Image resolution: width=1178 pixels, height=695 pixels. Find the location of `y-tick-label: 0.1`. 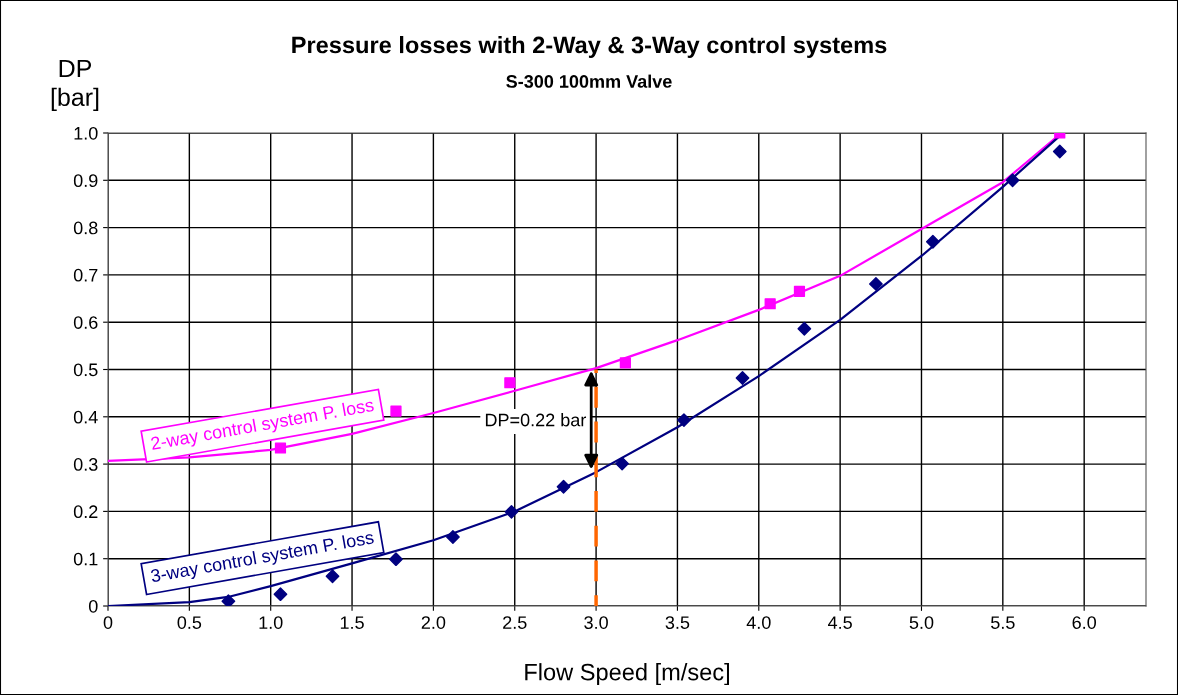

y-tick-label: 0.1 is located at coordinates (85, 559).